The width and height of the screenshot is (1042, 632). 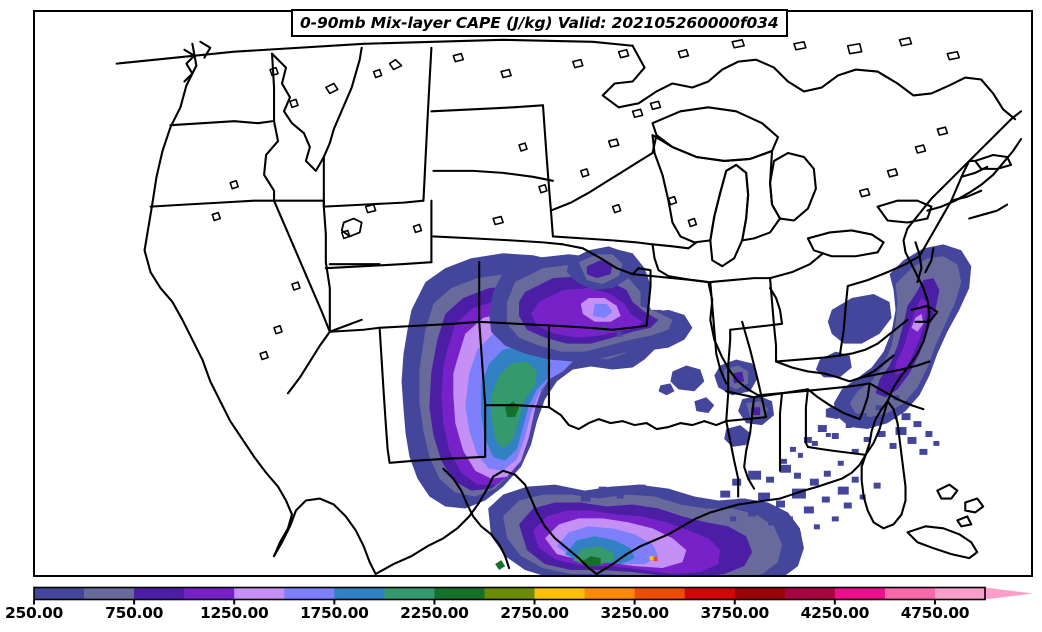 What do you see at coordinates (298, 203) in the screenshot?
I see `border-id-nv-ut` at bounding box center [298, 203].